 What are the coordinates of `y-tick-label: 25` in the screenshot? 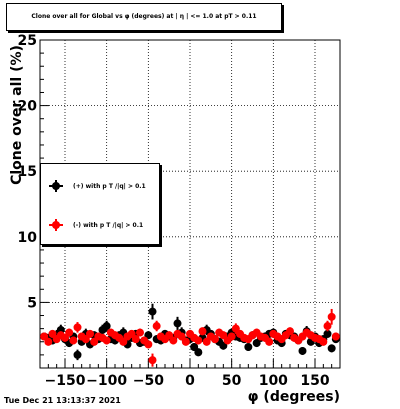 It's located at (27, 41).